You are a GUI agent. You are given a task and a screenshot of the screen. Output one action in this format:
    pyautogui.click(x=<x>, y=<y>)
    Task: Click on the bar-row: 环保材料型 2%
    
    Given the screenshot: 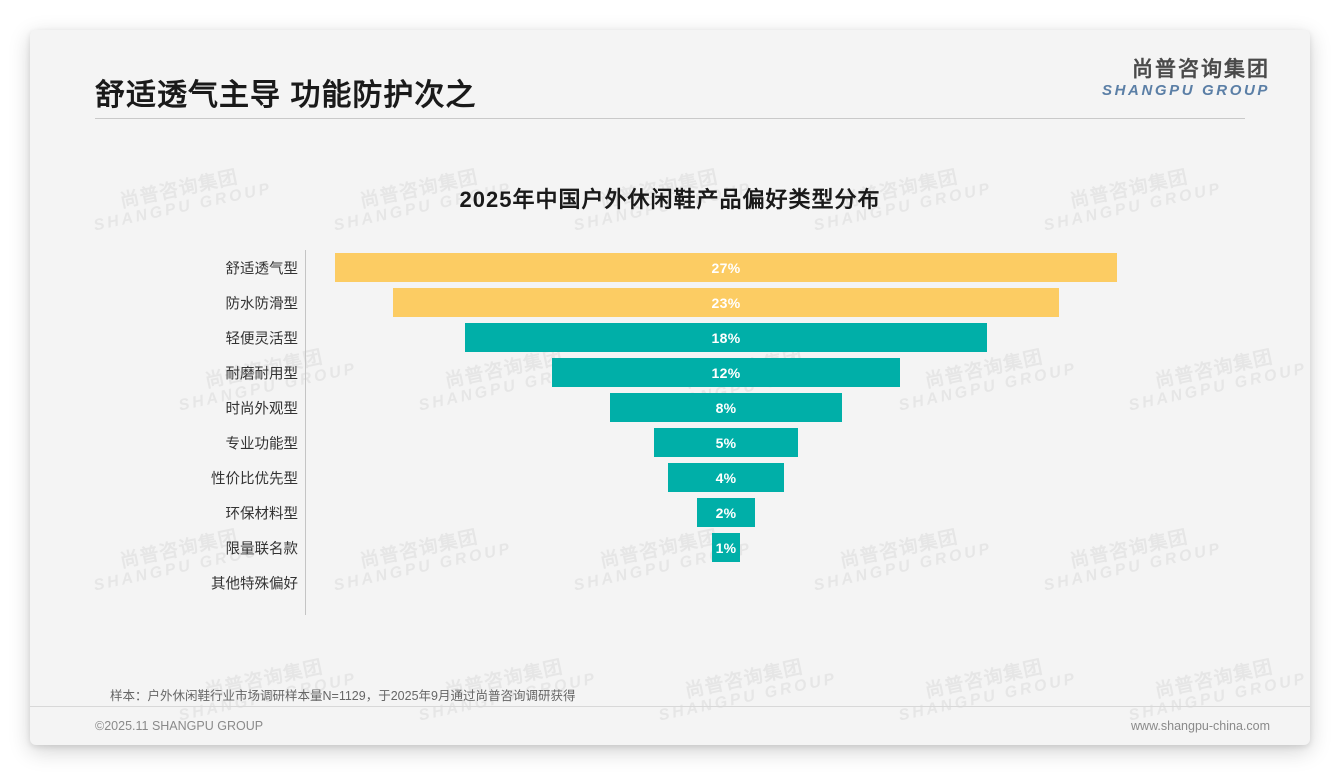 What is the action you would take?
    pyautogui.click(x=670, y=512)
    